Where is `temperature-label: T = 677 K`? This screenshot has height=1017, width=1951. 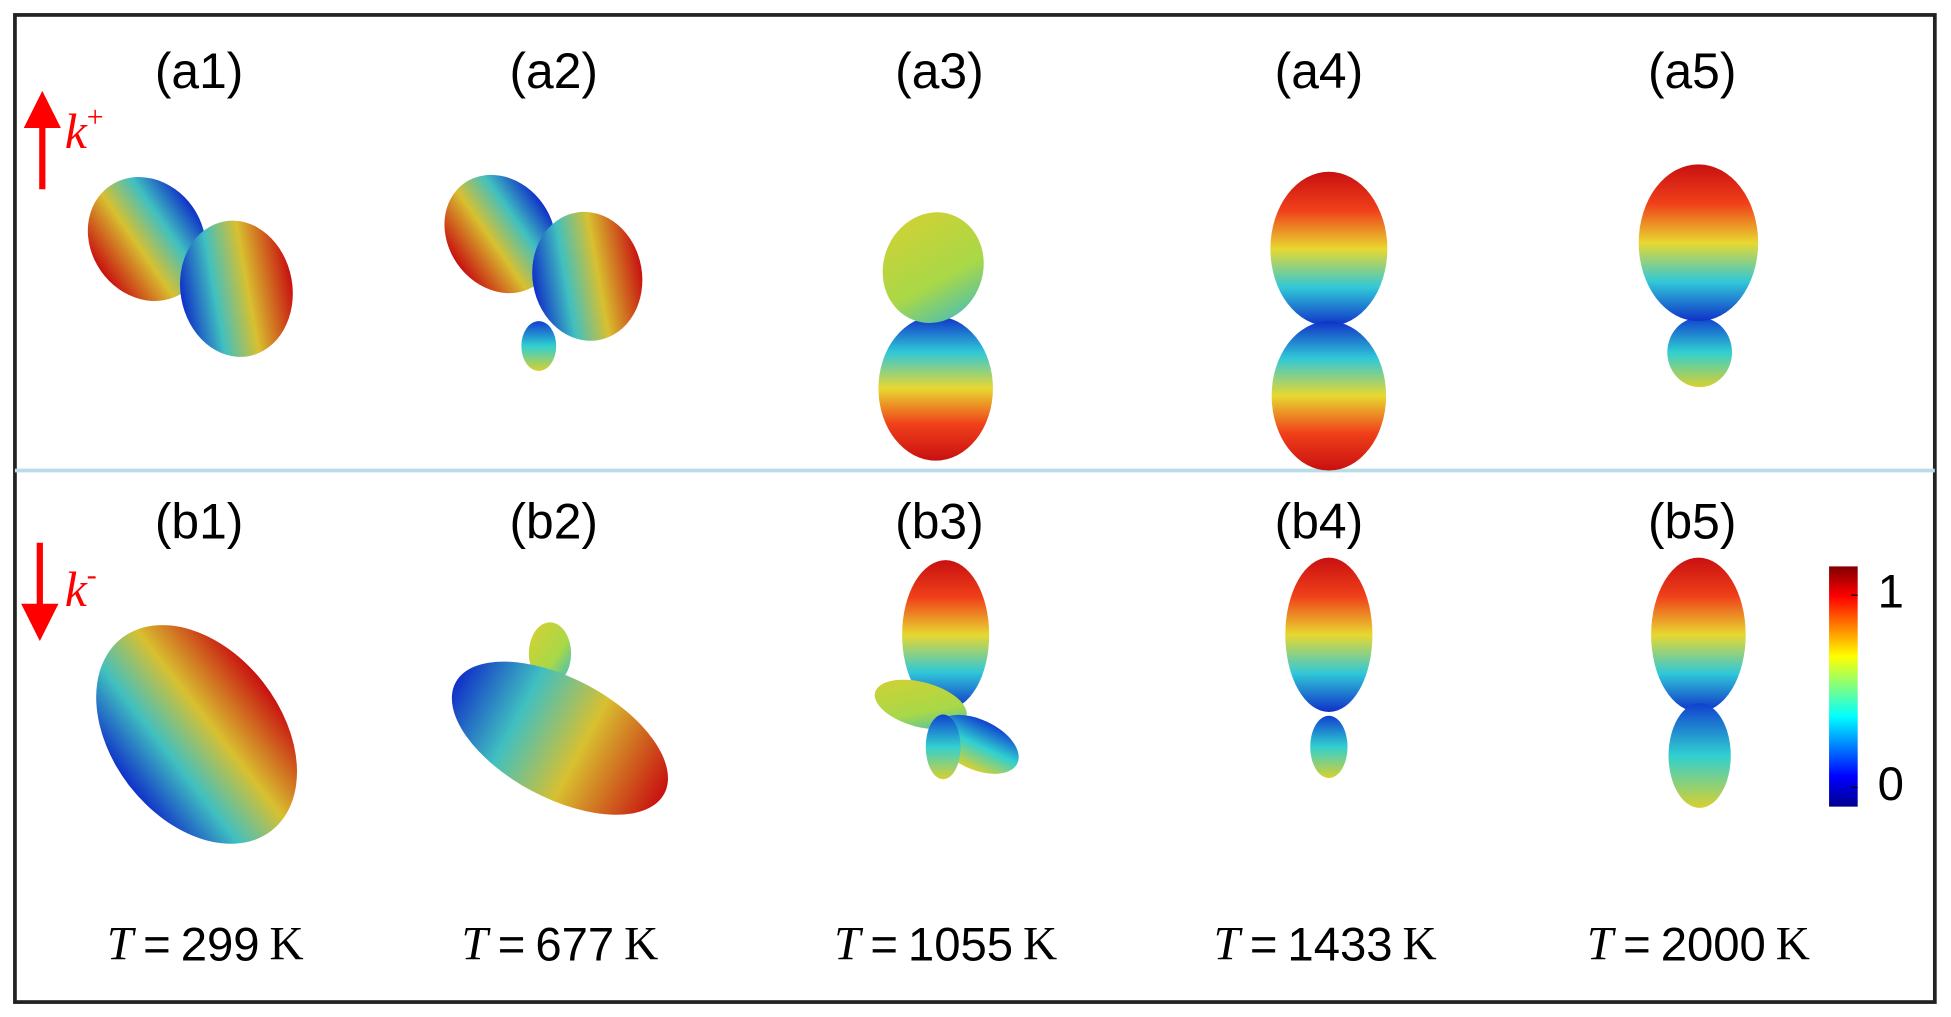 temperature-label: T = 677 K is located at coordinates (560, 945).